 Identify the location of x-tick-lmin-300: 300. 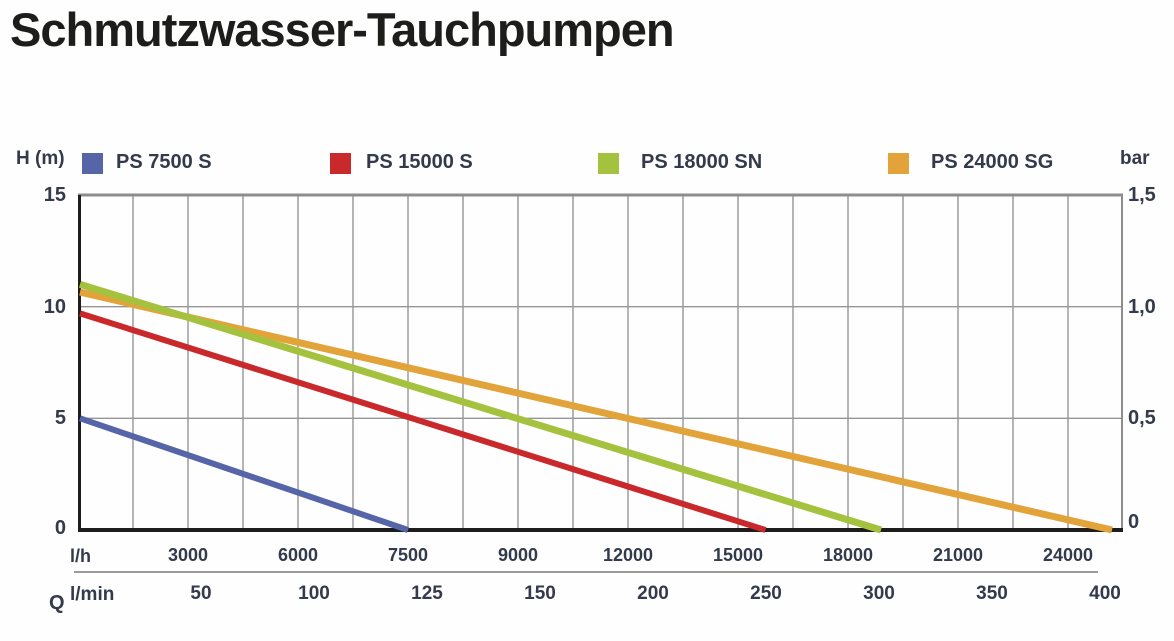
(879, 593).